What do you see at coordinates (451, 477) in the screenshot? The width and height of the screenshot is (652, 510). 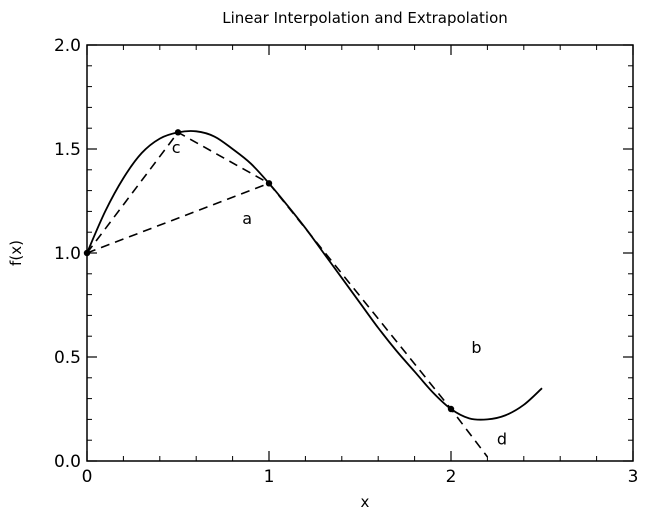 I see `x-tick-label: 2` at bounding box center [451, 477].